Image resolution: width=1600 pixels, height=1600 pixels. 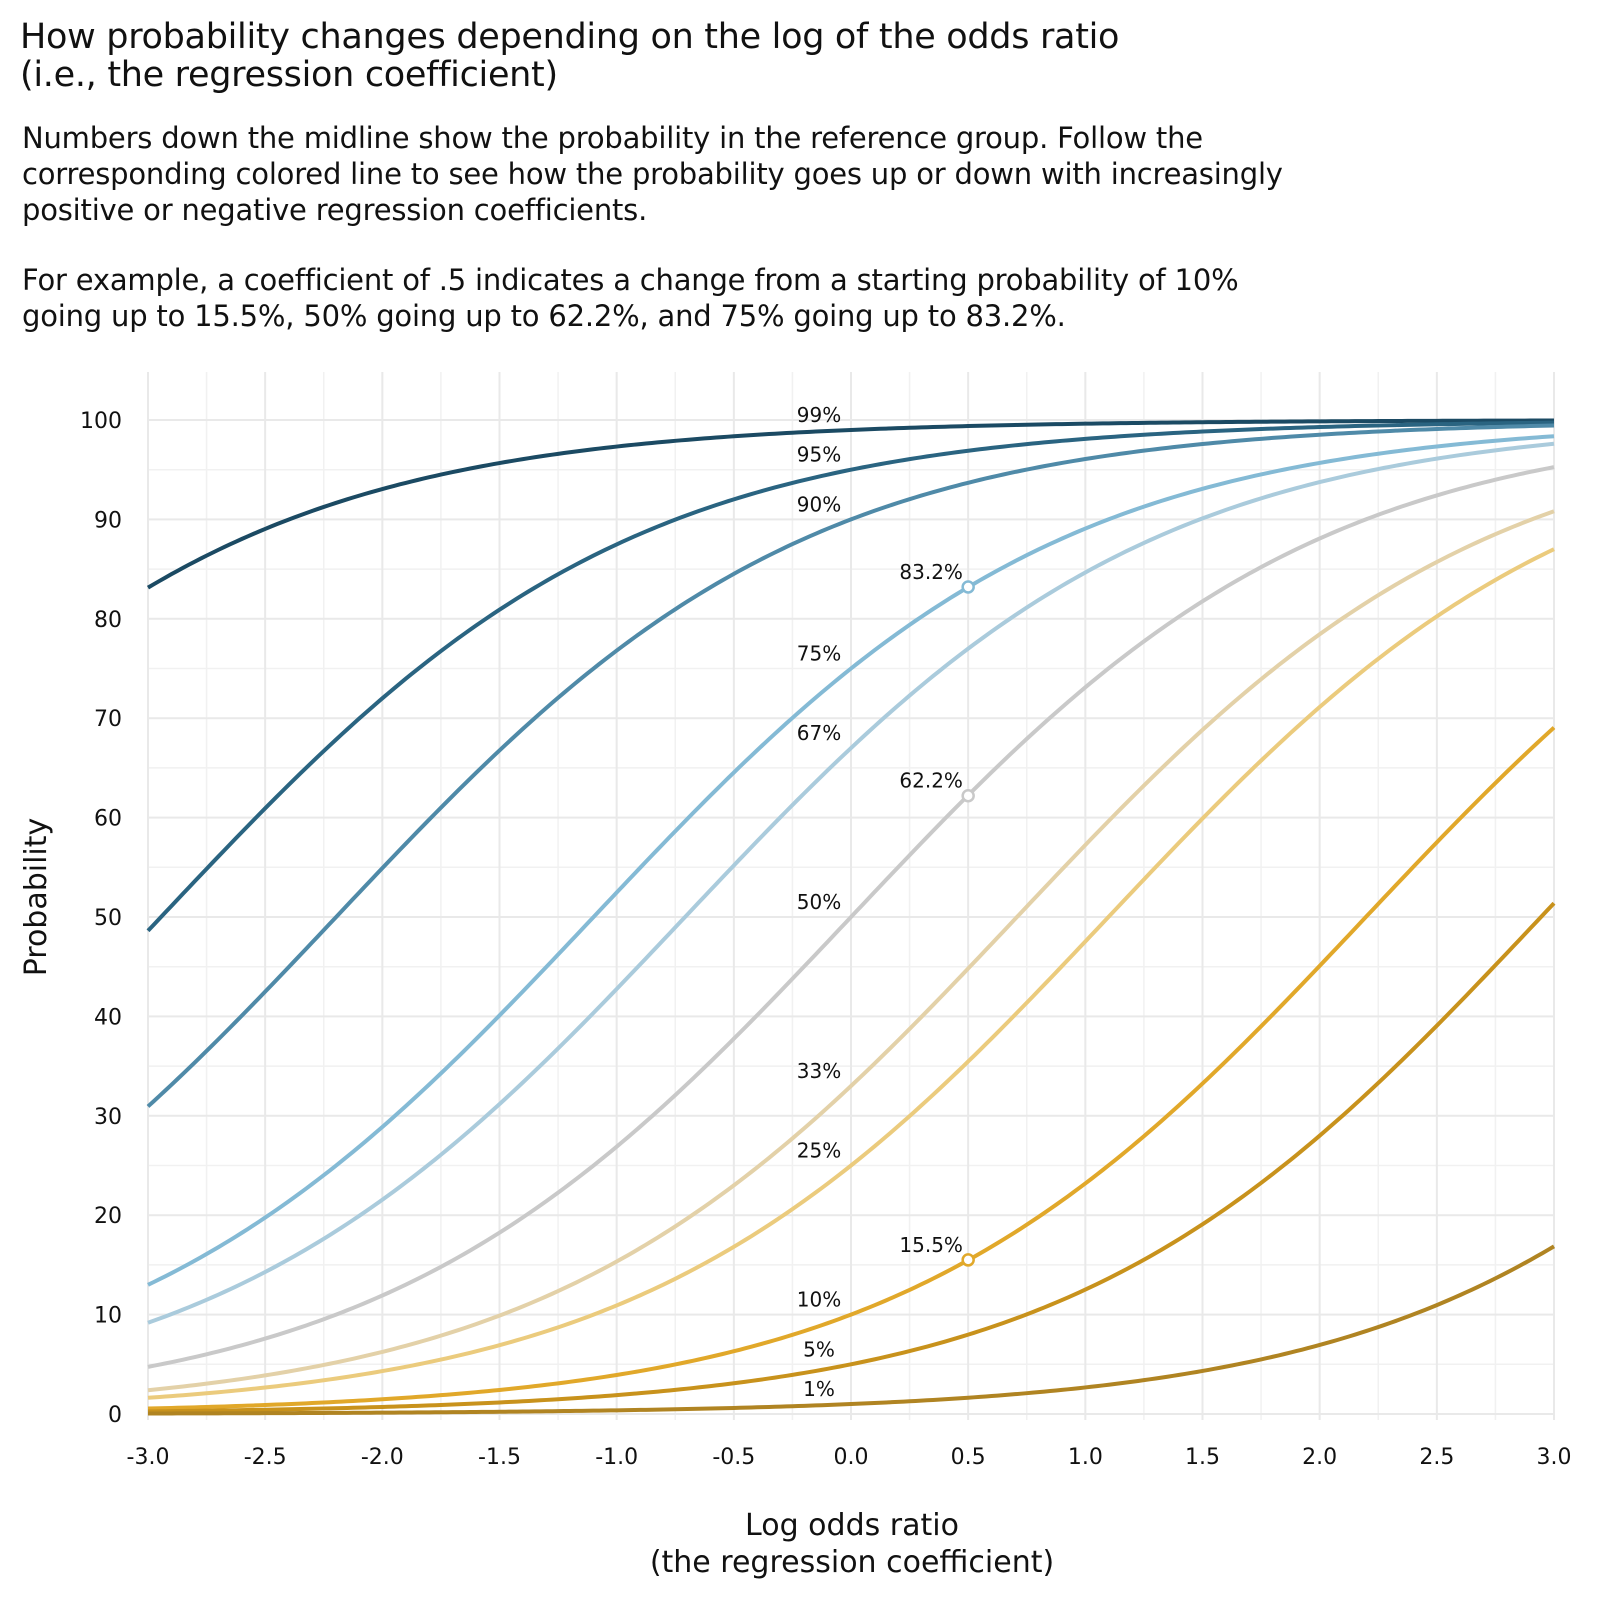 What do you see at coordinates (968, 1457) in the screenshot?
I see `x-tick-label: 0.5` at bounding box center [968, 1457].